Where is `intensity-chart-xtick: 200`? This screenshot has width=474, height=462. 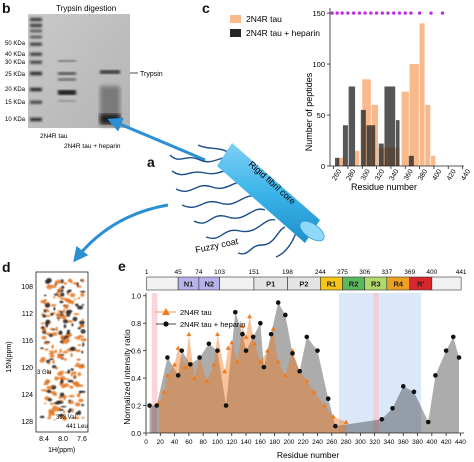 intensity-chart-xtick: 200 is located at coordinates (288, 442).